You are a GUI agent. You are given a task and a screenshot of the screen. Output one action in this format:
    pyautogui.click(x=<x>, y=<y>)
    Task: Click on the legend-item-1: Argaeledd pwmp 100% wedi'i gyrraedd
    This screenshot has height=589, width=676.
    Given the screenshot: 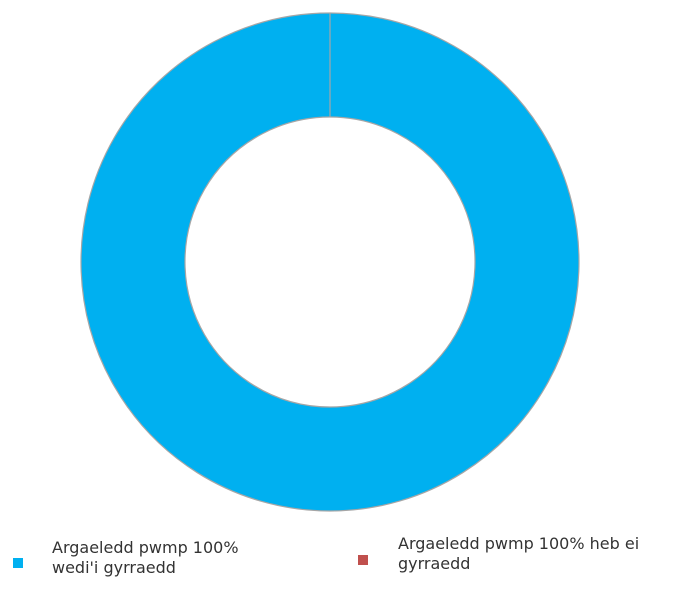 What is the action you would take?
    pyautogui.click(x=126, y=557)
    